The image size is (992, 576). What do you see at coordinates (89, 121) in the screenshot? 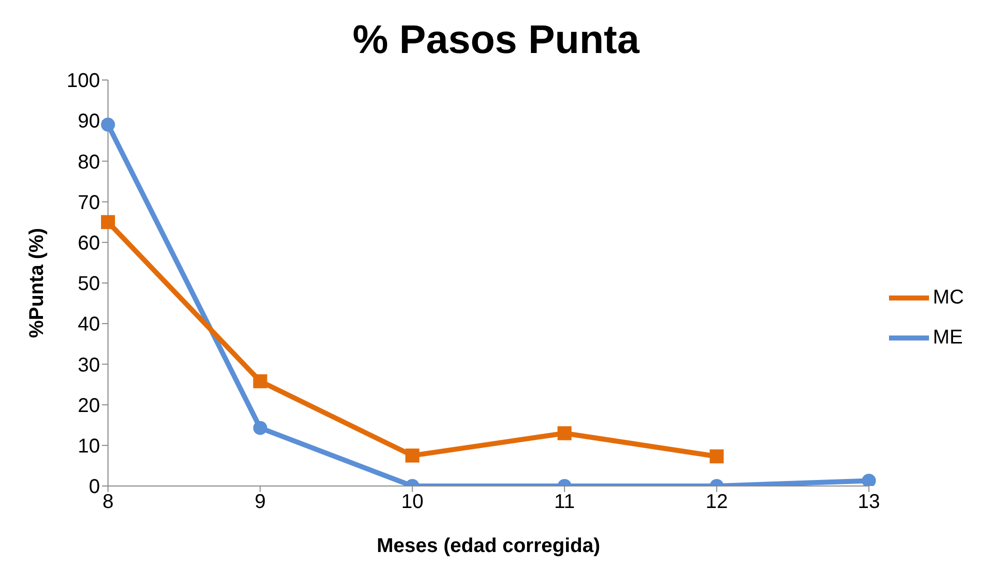
I see `y-tick-label: 90` at bounding box center [89, 121].